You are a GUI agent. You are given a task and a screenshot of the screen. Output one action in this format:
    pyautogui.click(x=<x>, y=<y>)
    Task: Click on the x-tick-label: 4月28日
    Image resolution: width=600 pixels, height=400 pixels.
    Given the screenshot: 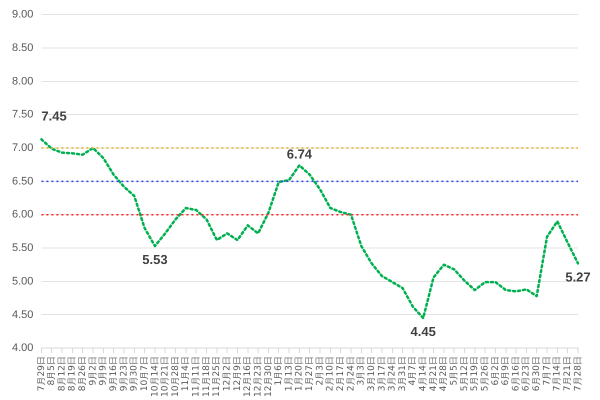 What is the action you would take?
    pyautogui.click(x=444, y=374)
    